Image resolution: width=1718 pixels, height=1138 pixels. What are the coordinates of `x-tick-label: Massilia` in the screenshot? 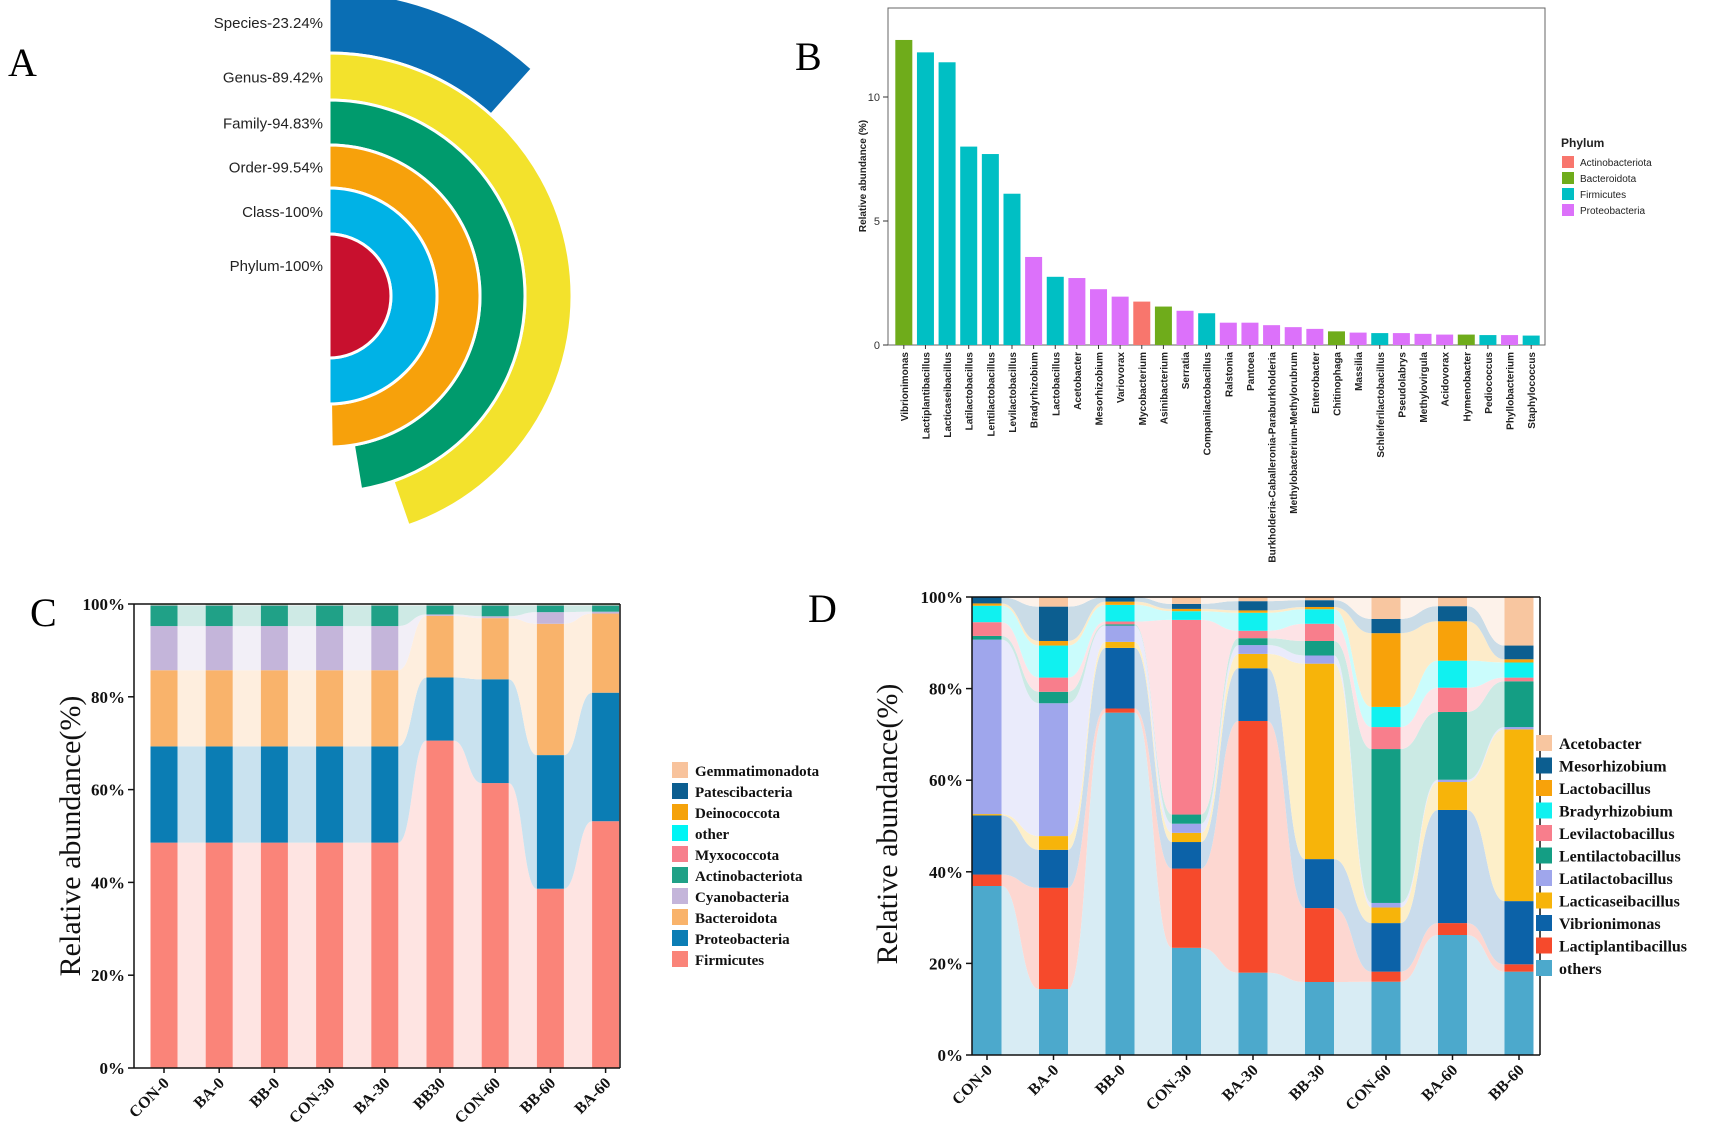 It's located at (1359, 371).